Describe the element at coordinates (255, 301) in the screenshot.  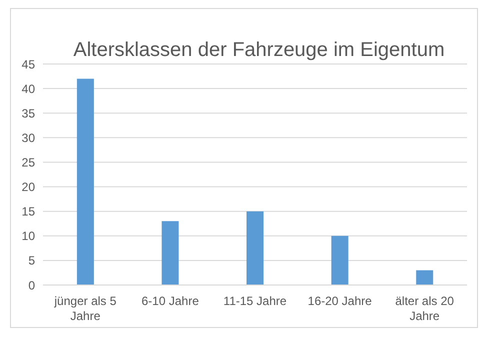
I see `x-tick-label: 11-15 Jahre` at that location.